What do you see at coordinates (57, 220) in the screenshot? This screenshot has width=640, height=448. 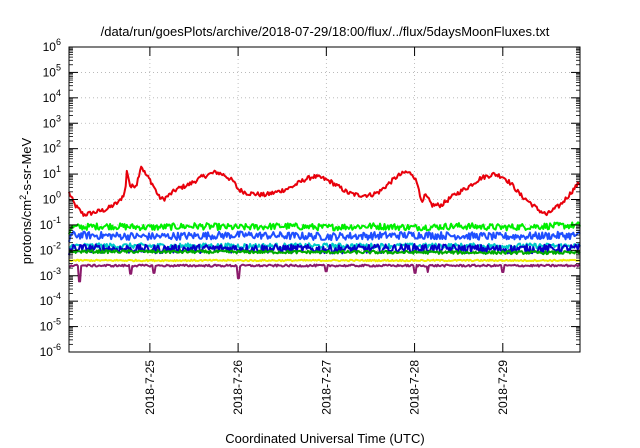 I see `y-tick-exp: -1` at bounding box center [57, 220].